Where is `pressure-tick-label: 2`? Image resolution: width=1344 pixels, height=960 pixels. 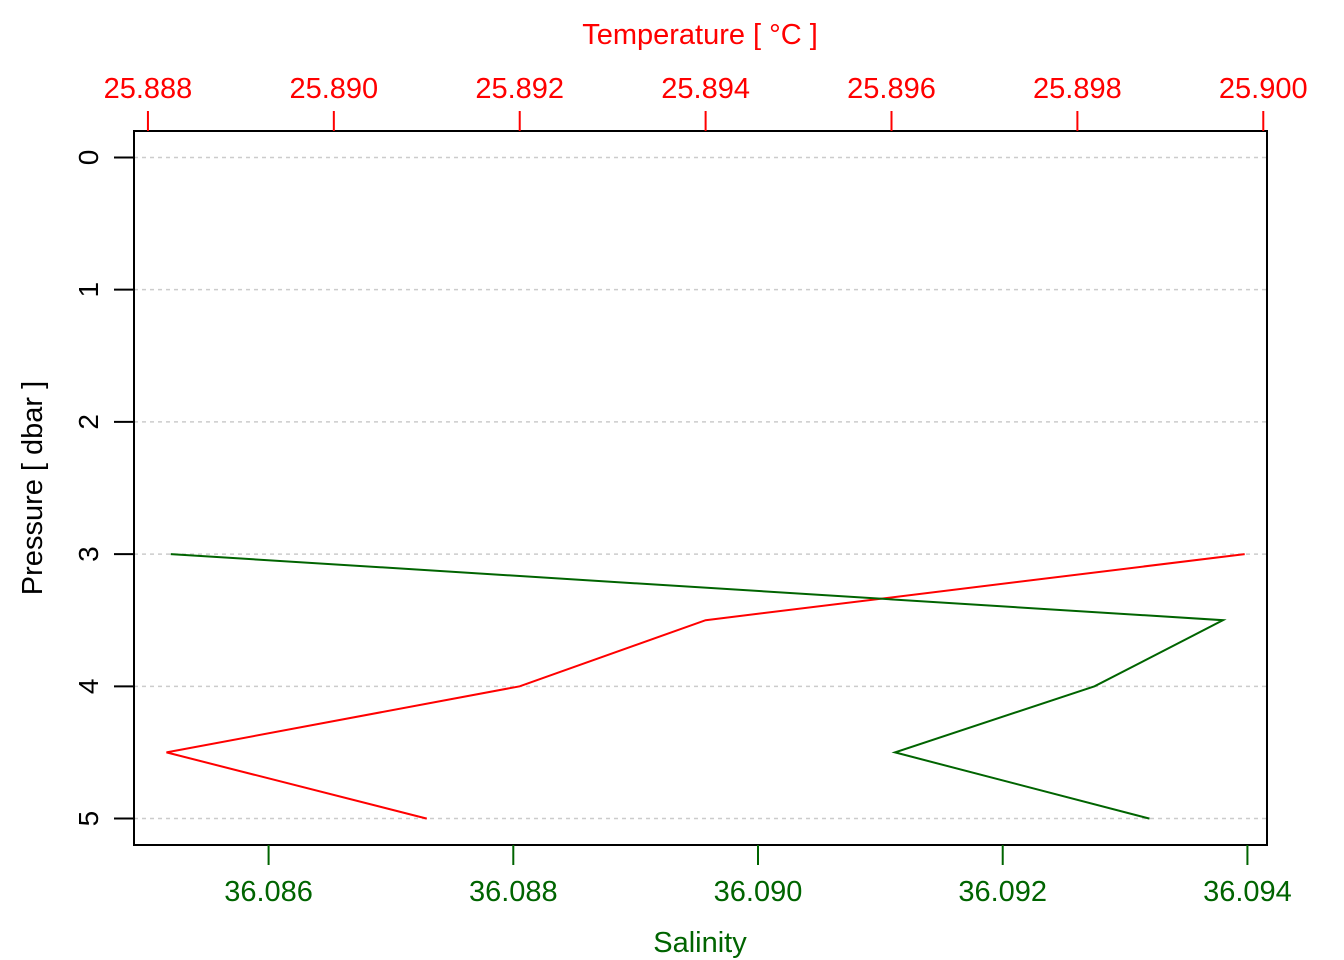
pressure-tick-label: 2 is located at coordinates (88, 422).